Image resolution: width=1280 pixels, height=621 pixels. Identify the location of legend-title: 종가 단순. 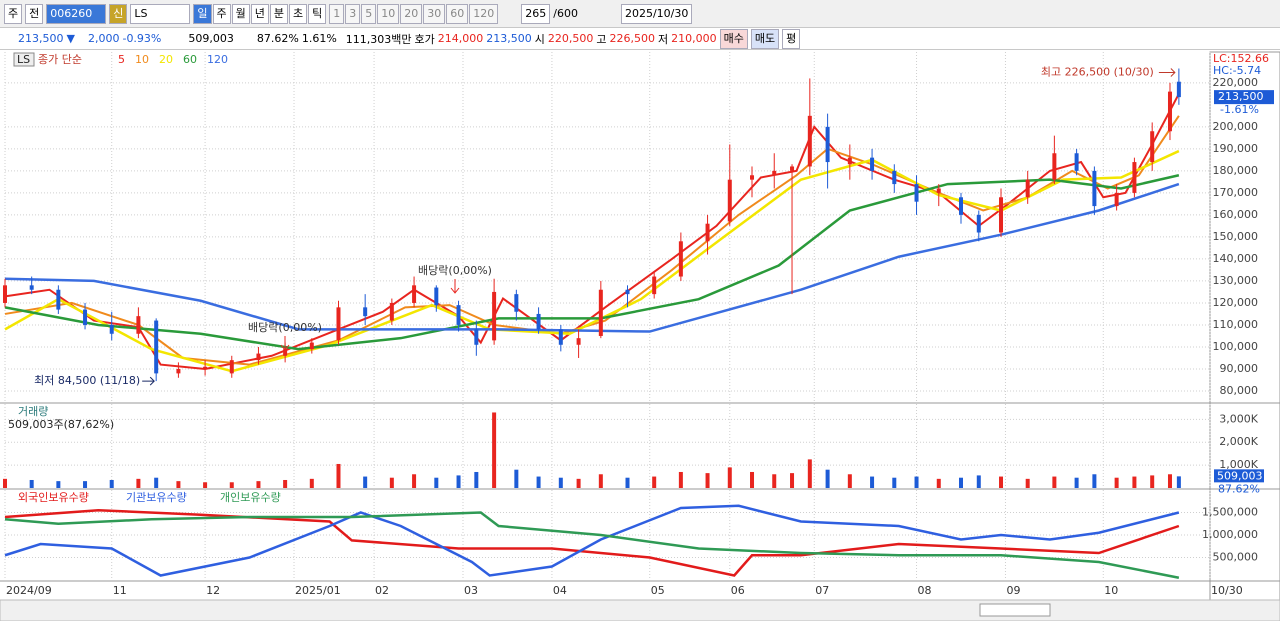
(60, 59).